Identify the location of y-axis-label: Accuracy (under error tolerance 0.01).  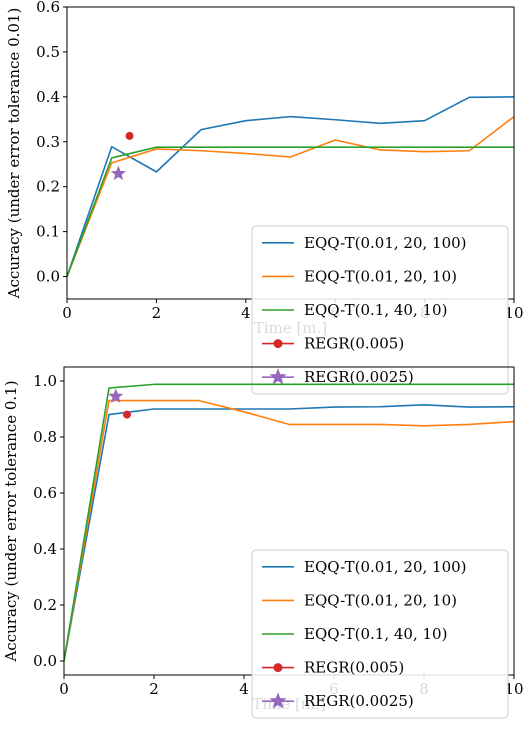
(14, 154).